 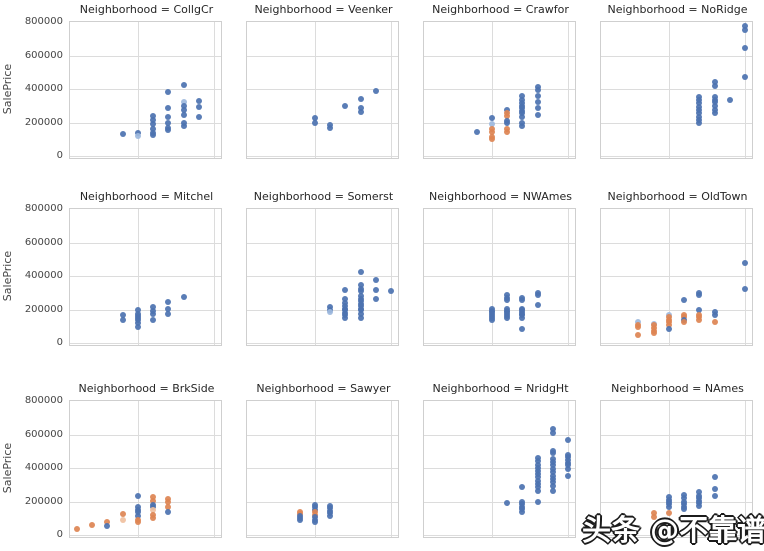 I want to click on facet-title: Neighborhood = Somerst, so click(x=323, y=196).